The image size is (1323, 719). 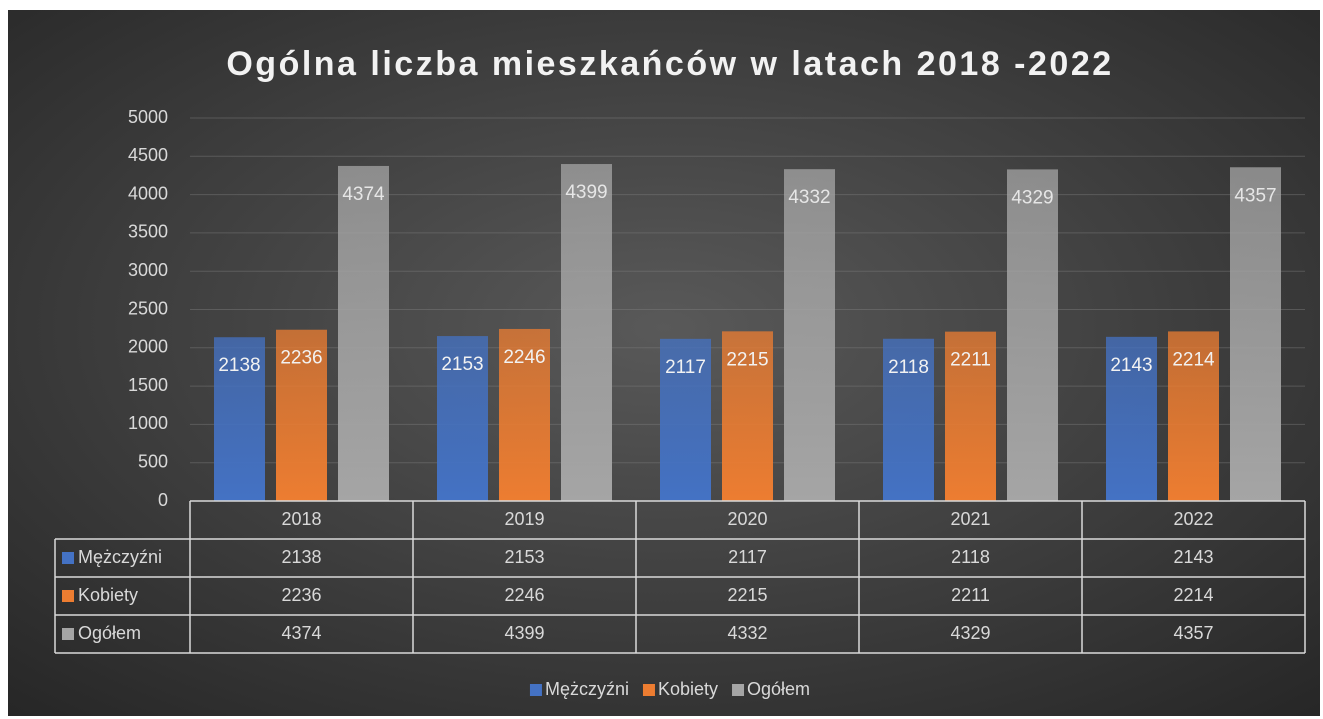 What do you see at coordinates (586, 192) in the screenshot?
I see `data-label: 4399` at bounding box center [586, 192].